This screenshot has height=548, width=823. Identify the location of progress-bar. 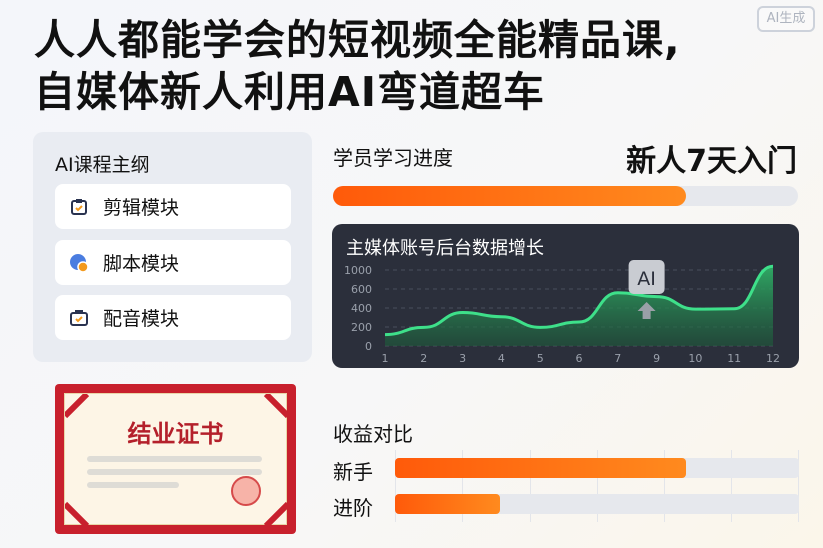
(565, 196).